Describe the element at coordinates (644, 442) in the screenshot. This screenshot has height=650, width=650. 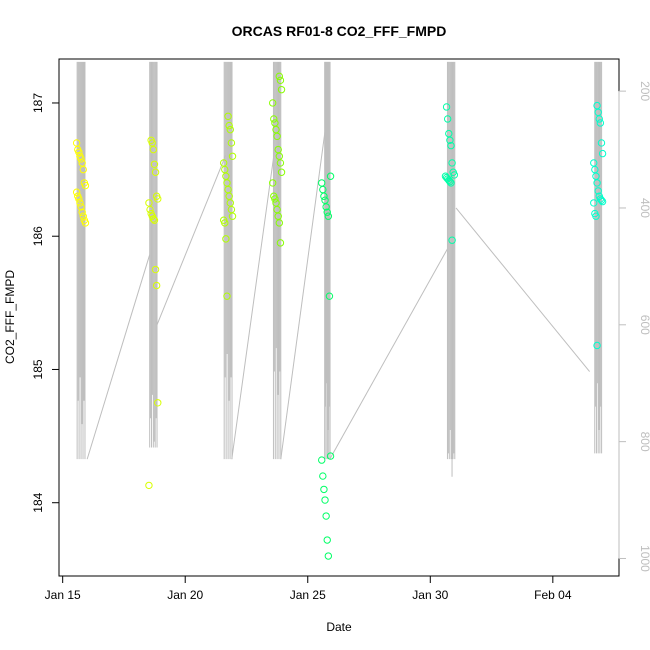
I see `right-tick-label: 800` at that location.